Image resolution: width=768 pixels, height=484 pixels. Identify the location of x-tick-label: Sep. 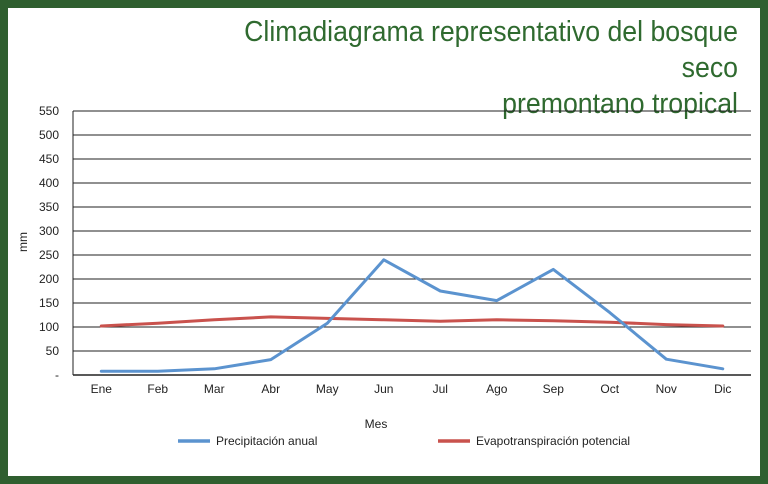
(554, 389).